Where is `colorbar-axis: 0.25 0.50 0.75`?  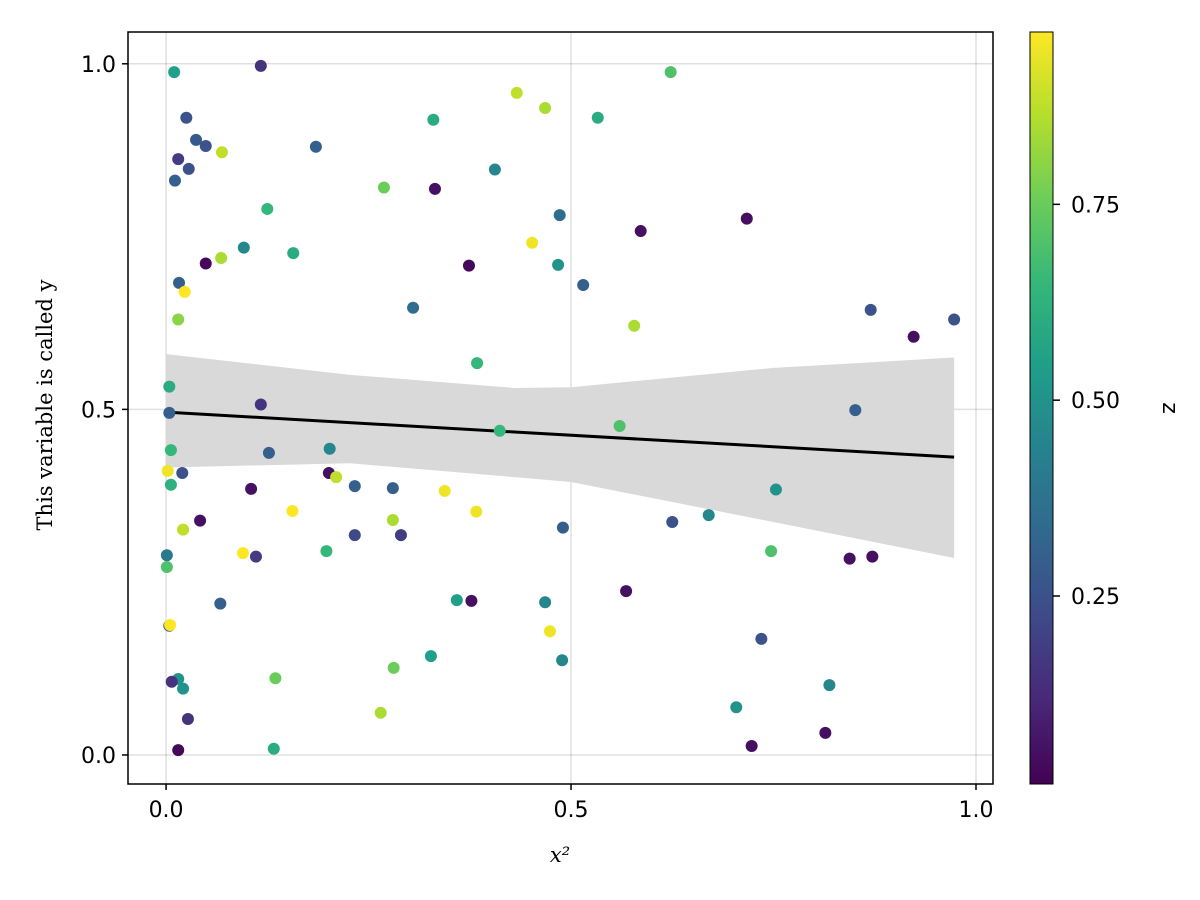 colorbar-axis: 0.25 0.50 0.75 is located at coordinates (1086, 401).